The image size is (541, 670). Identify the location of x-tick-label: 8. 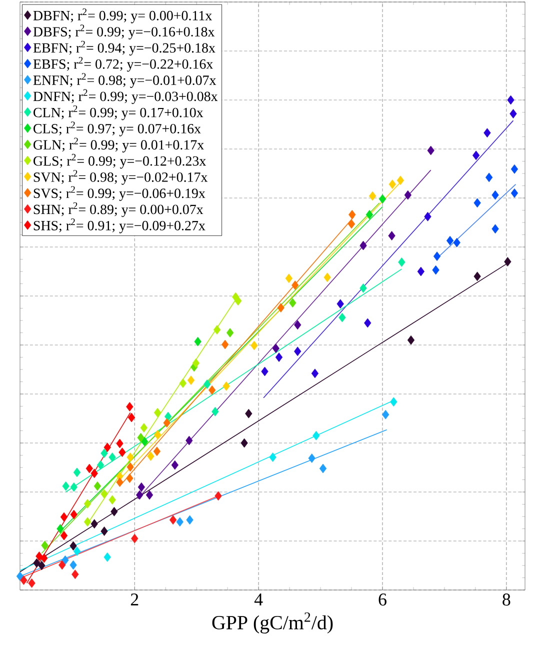
(506, 600).